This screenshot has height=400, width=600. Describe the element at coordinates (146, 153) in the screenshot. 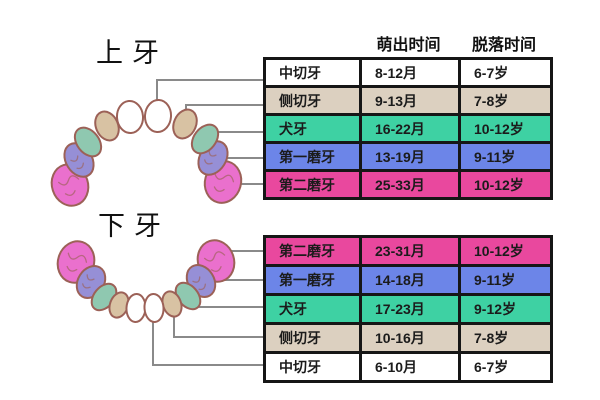

I see `upper-arch` at that location.